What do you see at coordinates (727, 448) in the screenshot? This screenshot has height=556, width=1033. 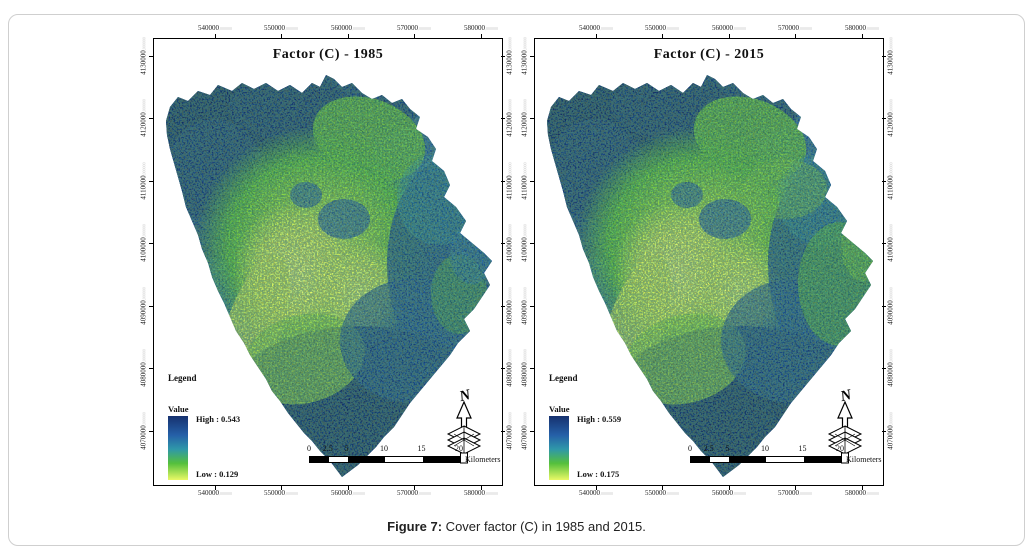 I see `scale-bar-number: 5` at bounding box center [727, 448].